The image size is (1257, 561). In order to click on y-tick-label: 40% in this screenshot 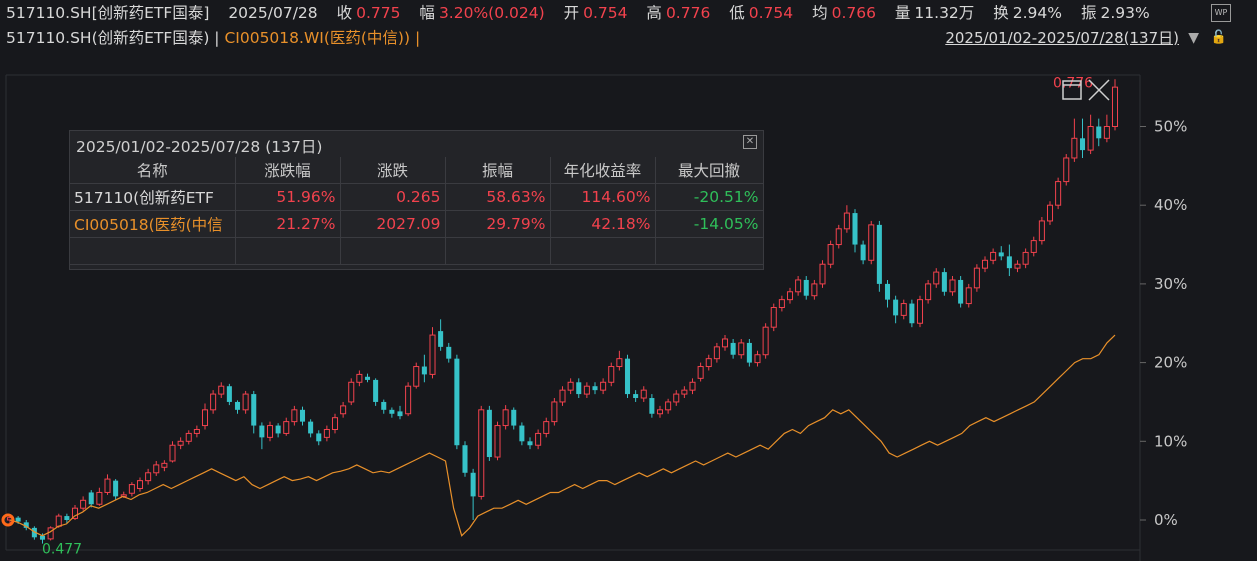, I will do `click(1170, 205)`.